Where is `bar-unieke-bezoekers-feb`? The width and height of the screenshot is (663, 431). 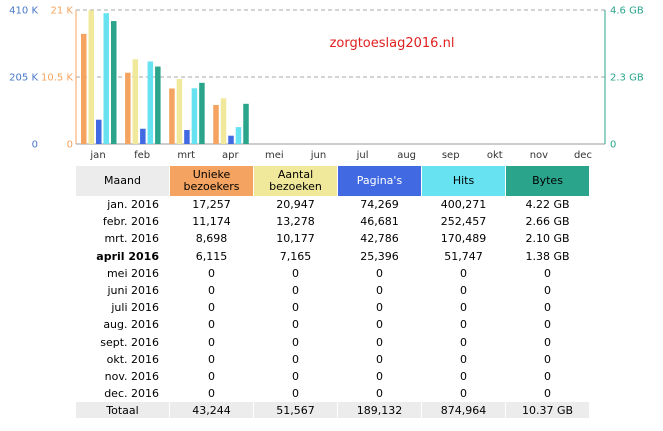
bar-unieke-bezoekers-feb is located at coordinates (128, 108).